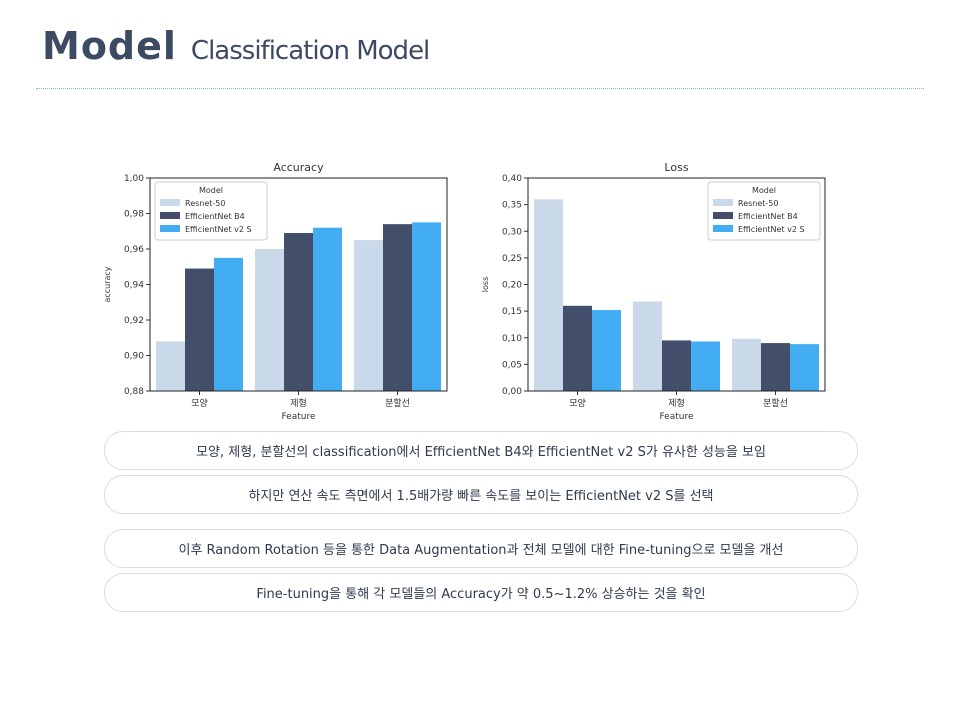  Describe the element at coordinates (134, 357) in the screenshot. I see `y-tick-label: 0,90` at that location.